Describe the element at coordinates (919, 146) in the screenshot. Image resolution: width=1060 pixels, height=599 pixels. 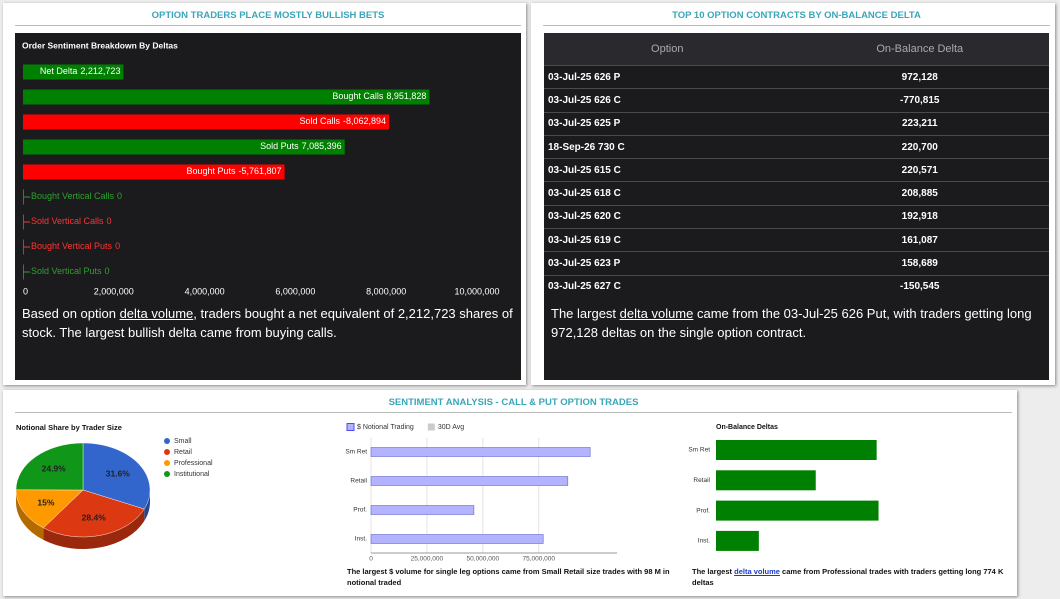
I see `table-cell: 220,700` at that location.